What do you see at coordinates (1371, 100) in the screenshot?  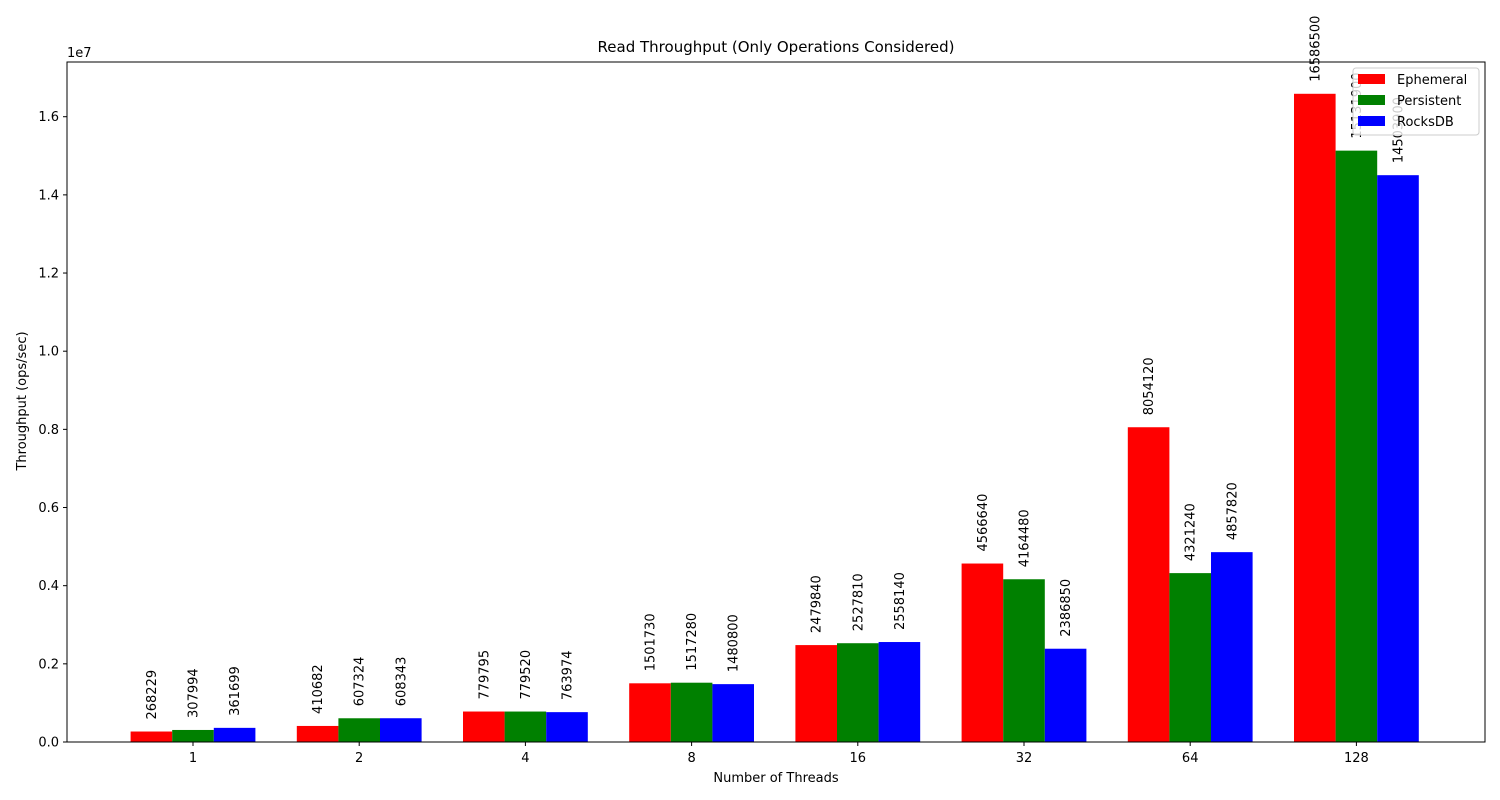 I see `legend-swatch-persistent` at bounding box center [1371, 100].